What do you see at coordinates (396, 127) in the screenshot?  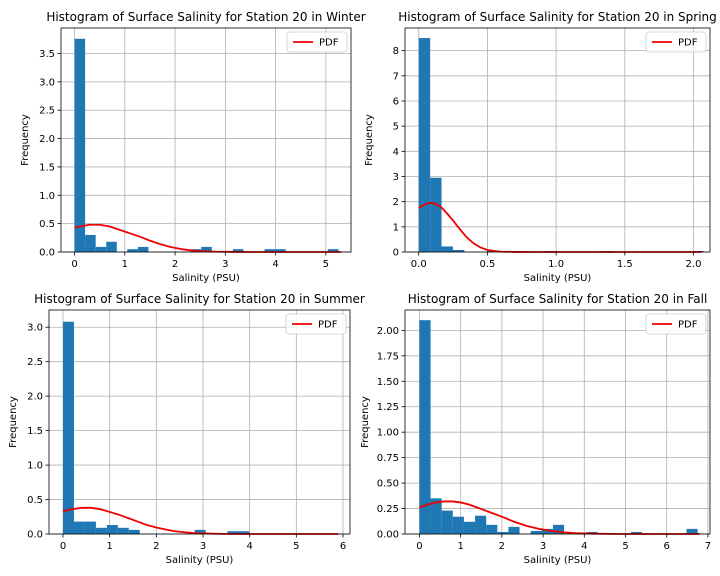 I see `y-tick-label: 5` at bounding box center [396, 127].